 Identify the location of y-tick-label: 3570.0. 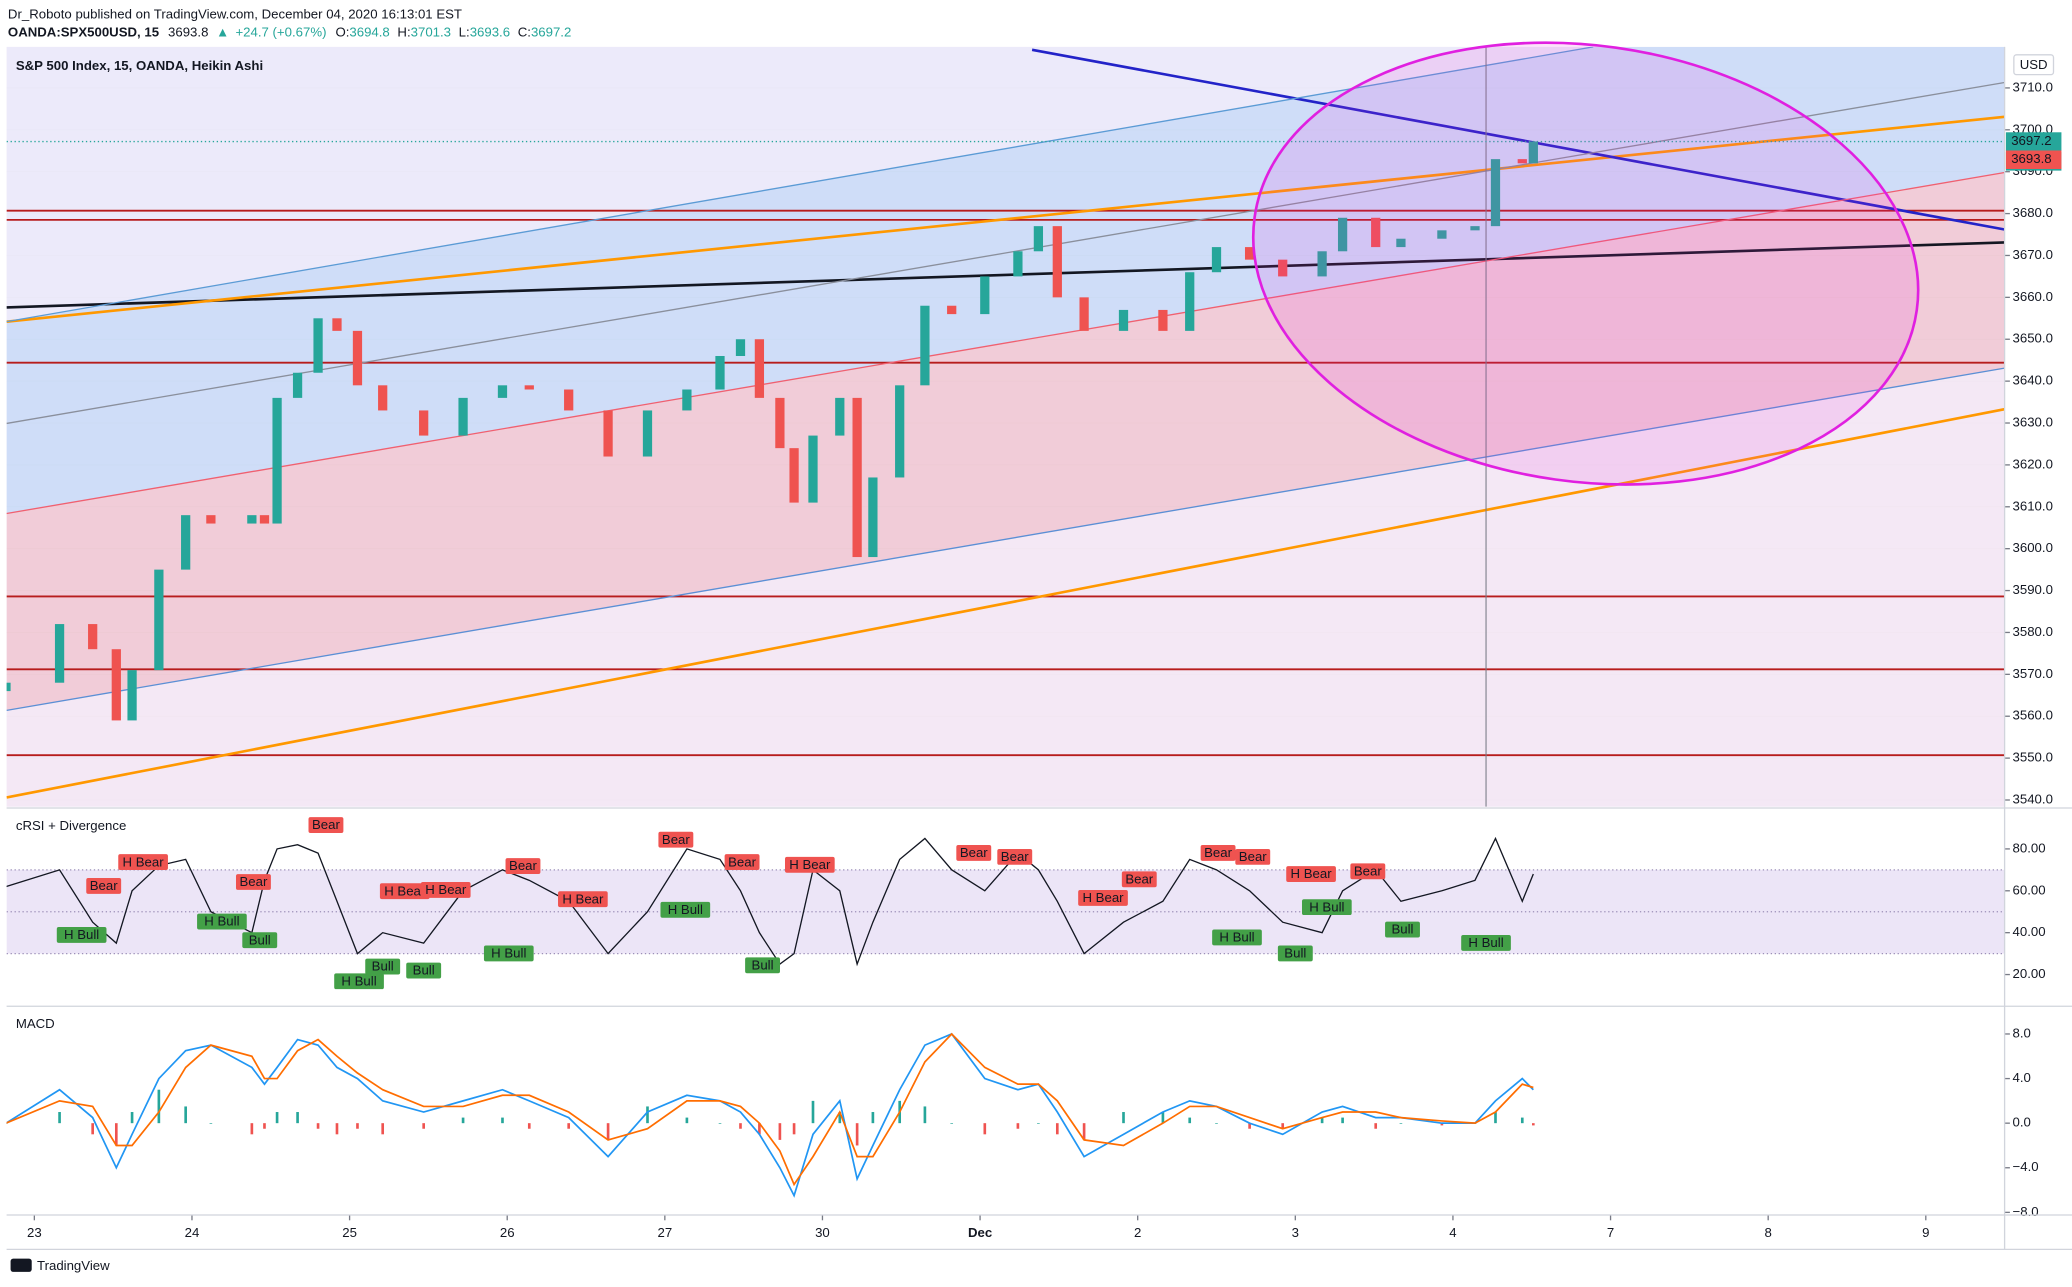
(2033, 673).